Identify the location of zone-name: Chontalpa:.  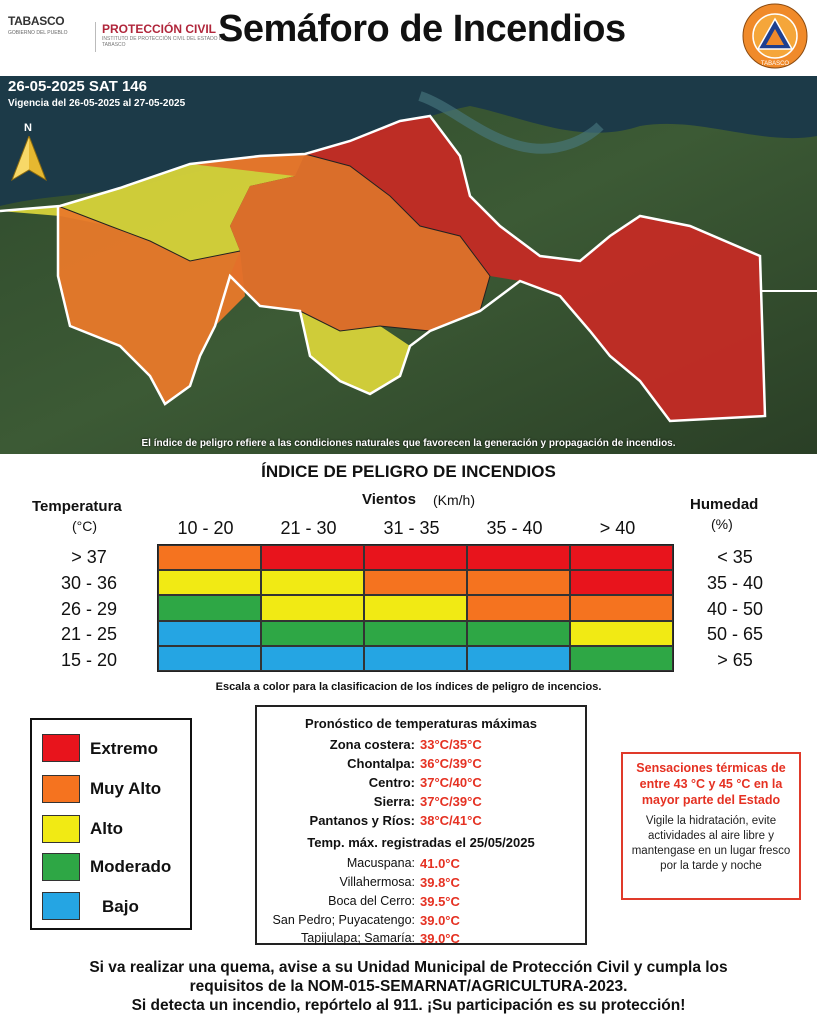
(381, 763).